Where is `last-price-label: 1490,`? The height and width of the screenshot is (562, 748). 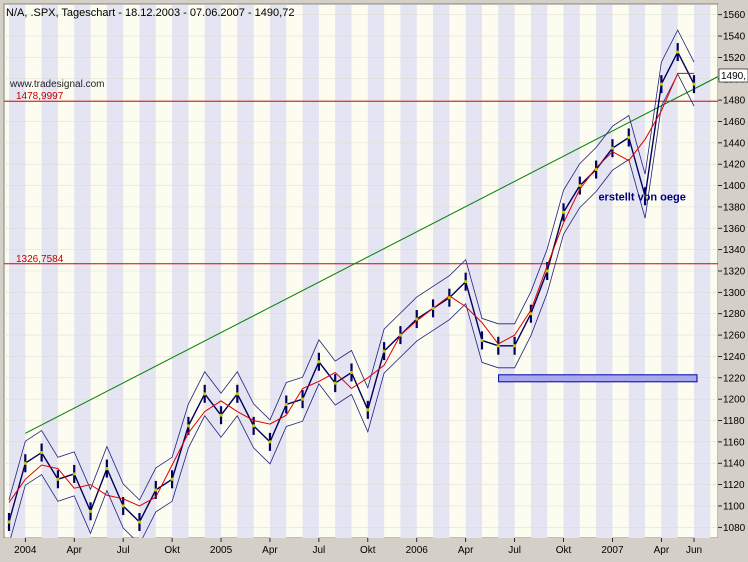
last-price-label: 1490, is located at coordinates (733, 75).